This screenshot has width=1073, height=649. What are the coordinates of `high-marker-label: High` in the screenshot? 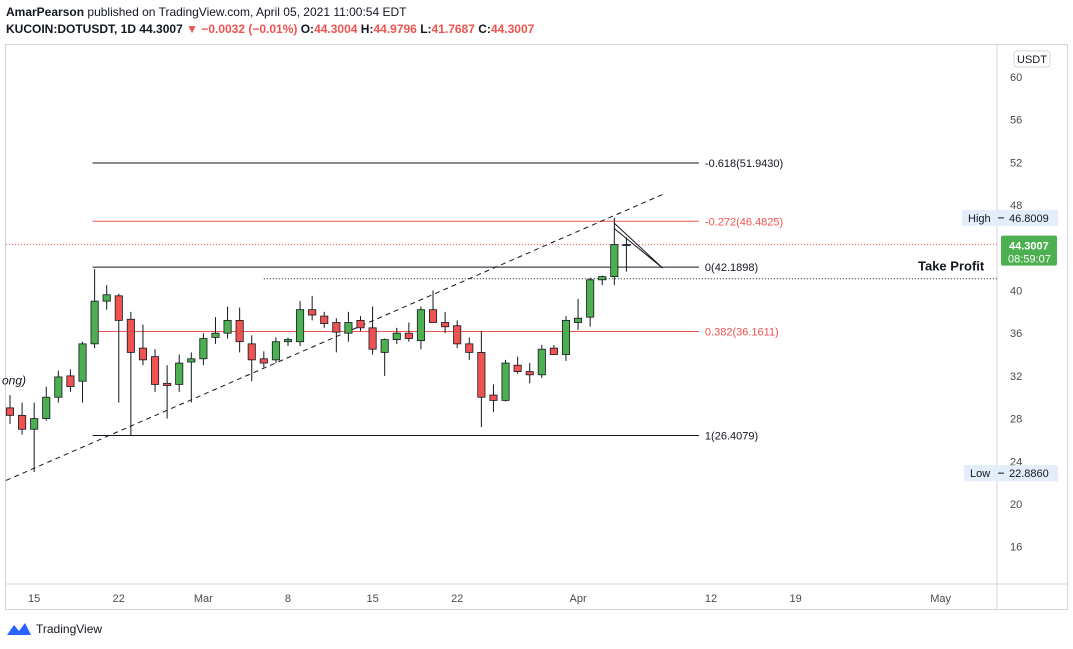 It's located at (979, 219).